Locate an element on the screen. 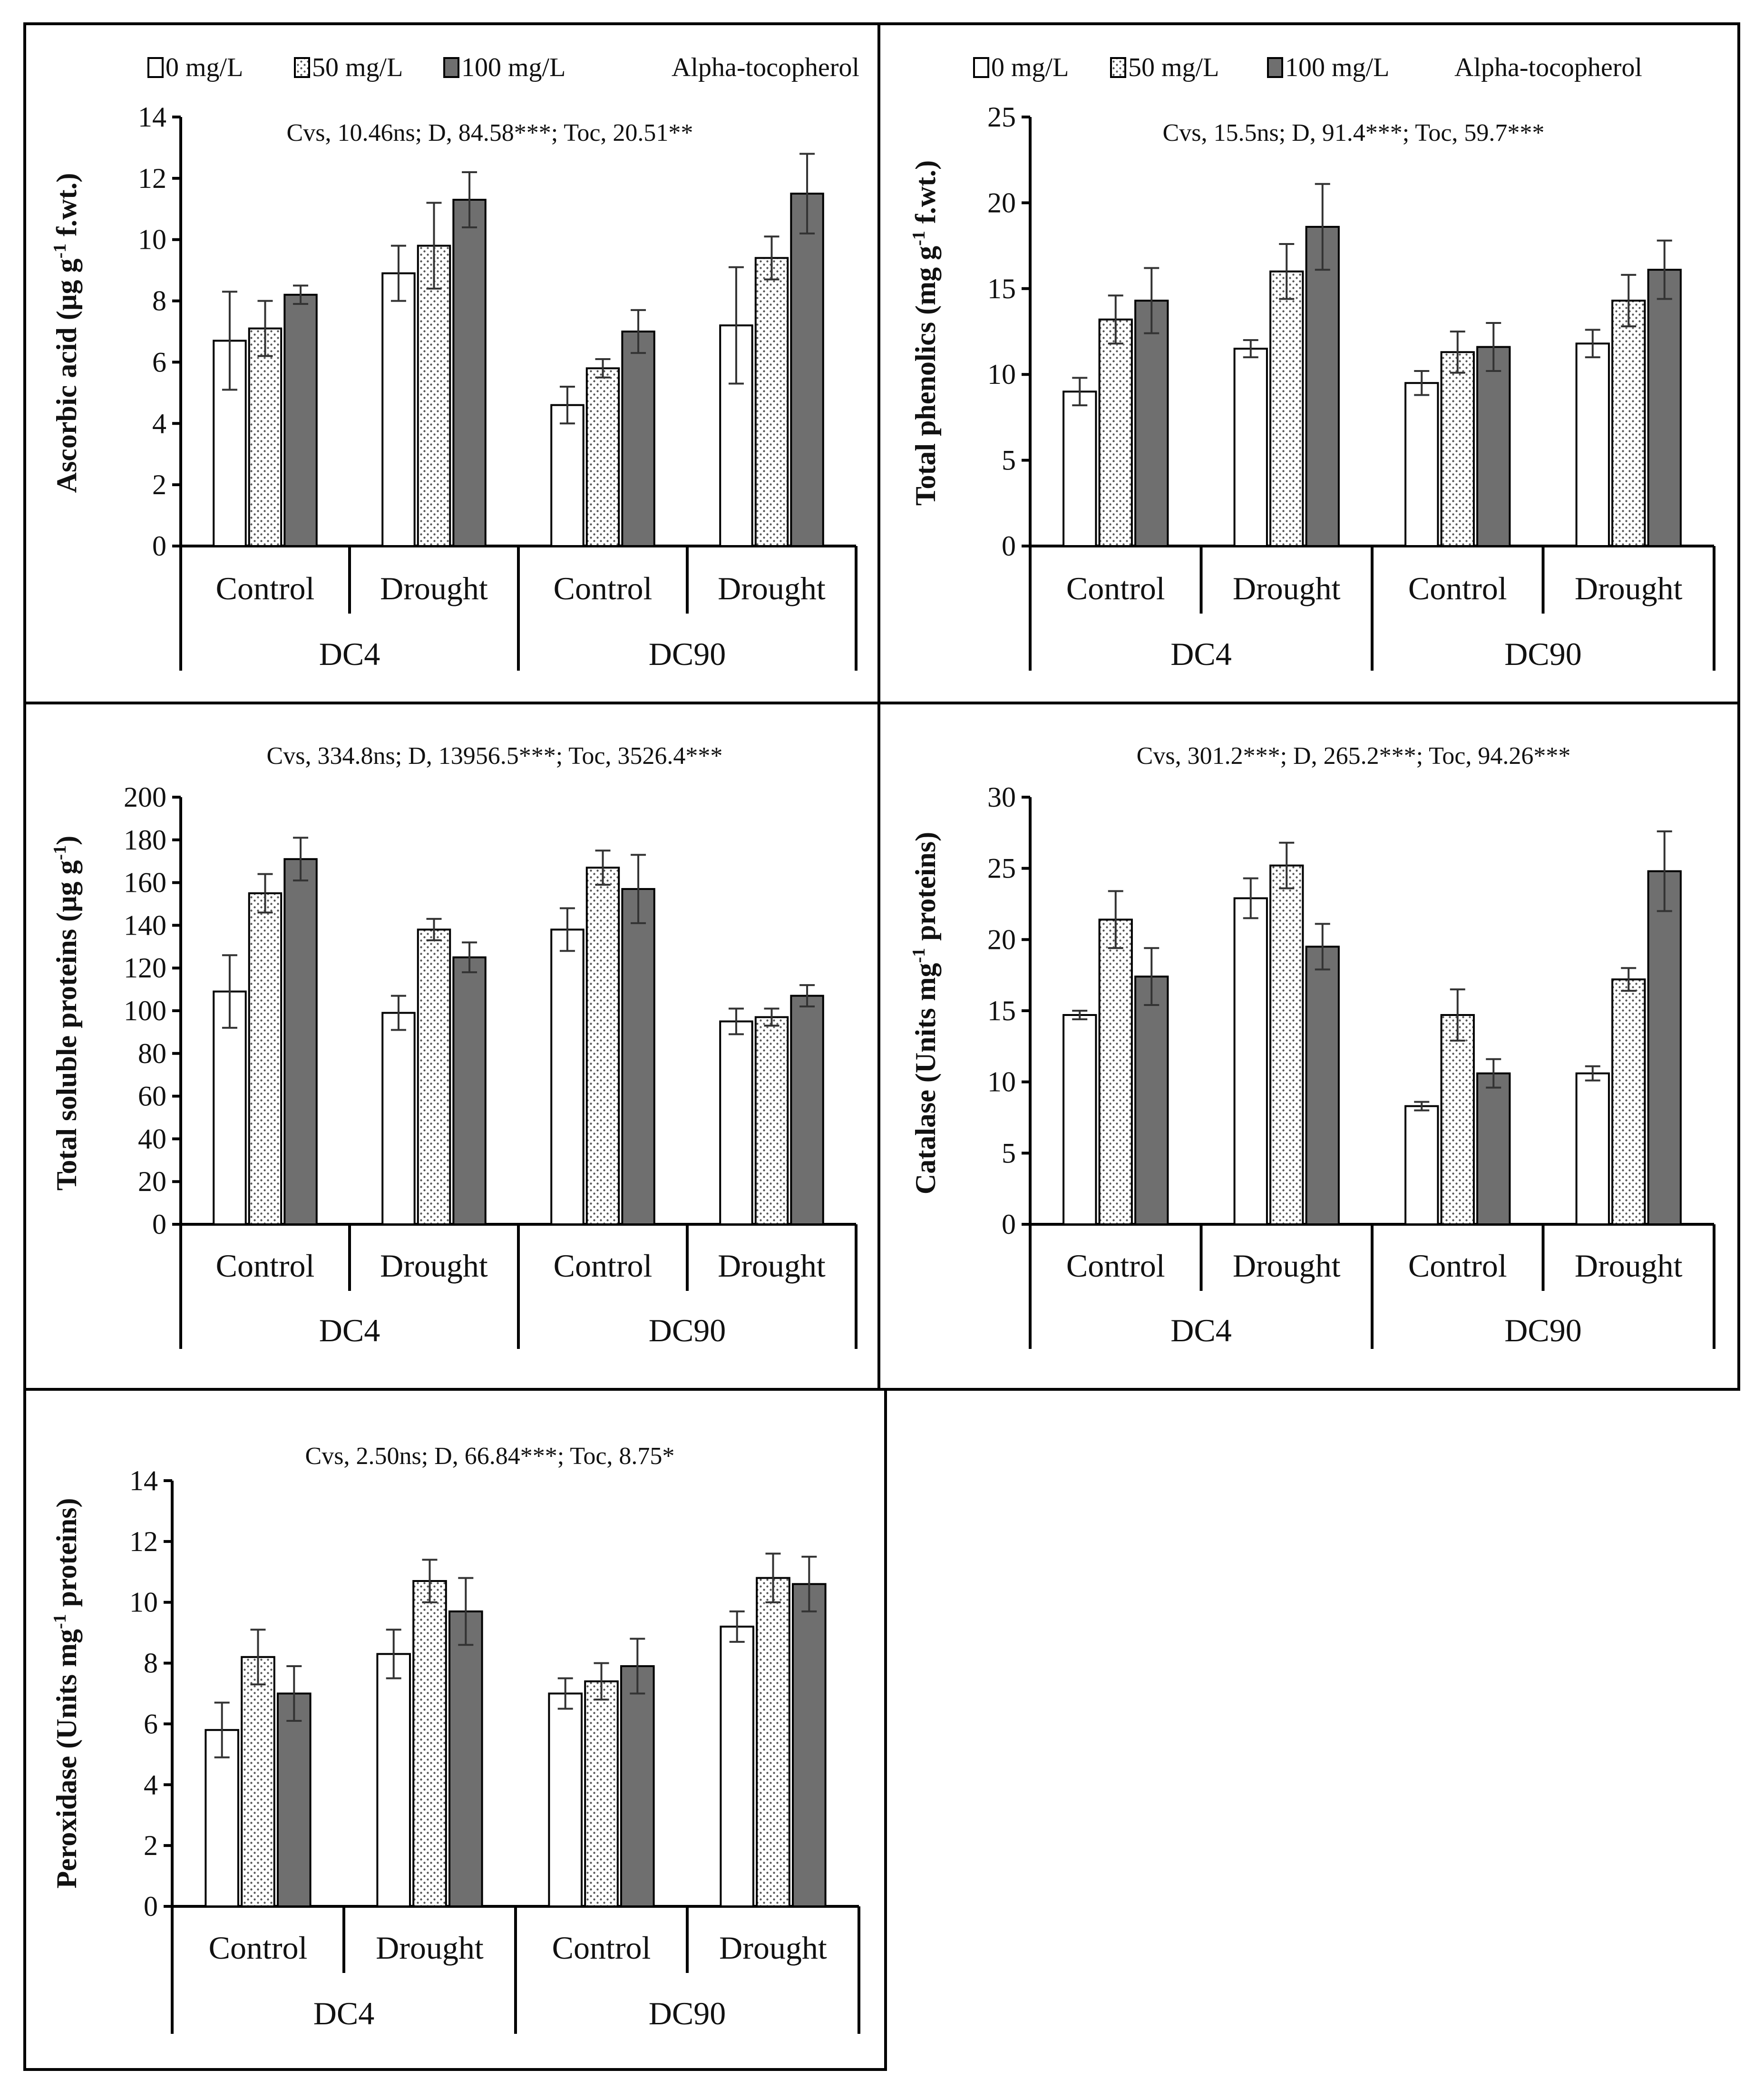  y-tick-label: 200 is located at coordinates (145, 797).